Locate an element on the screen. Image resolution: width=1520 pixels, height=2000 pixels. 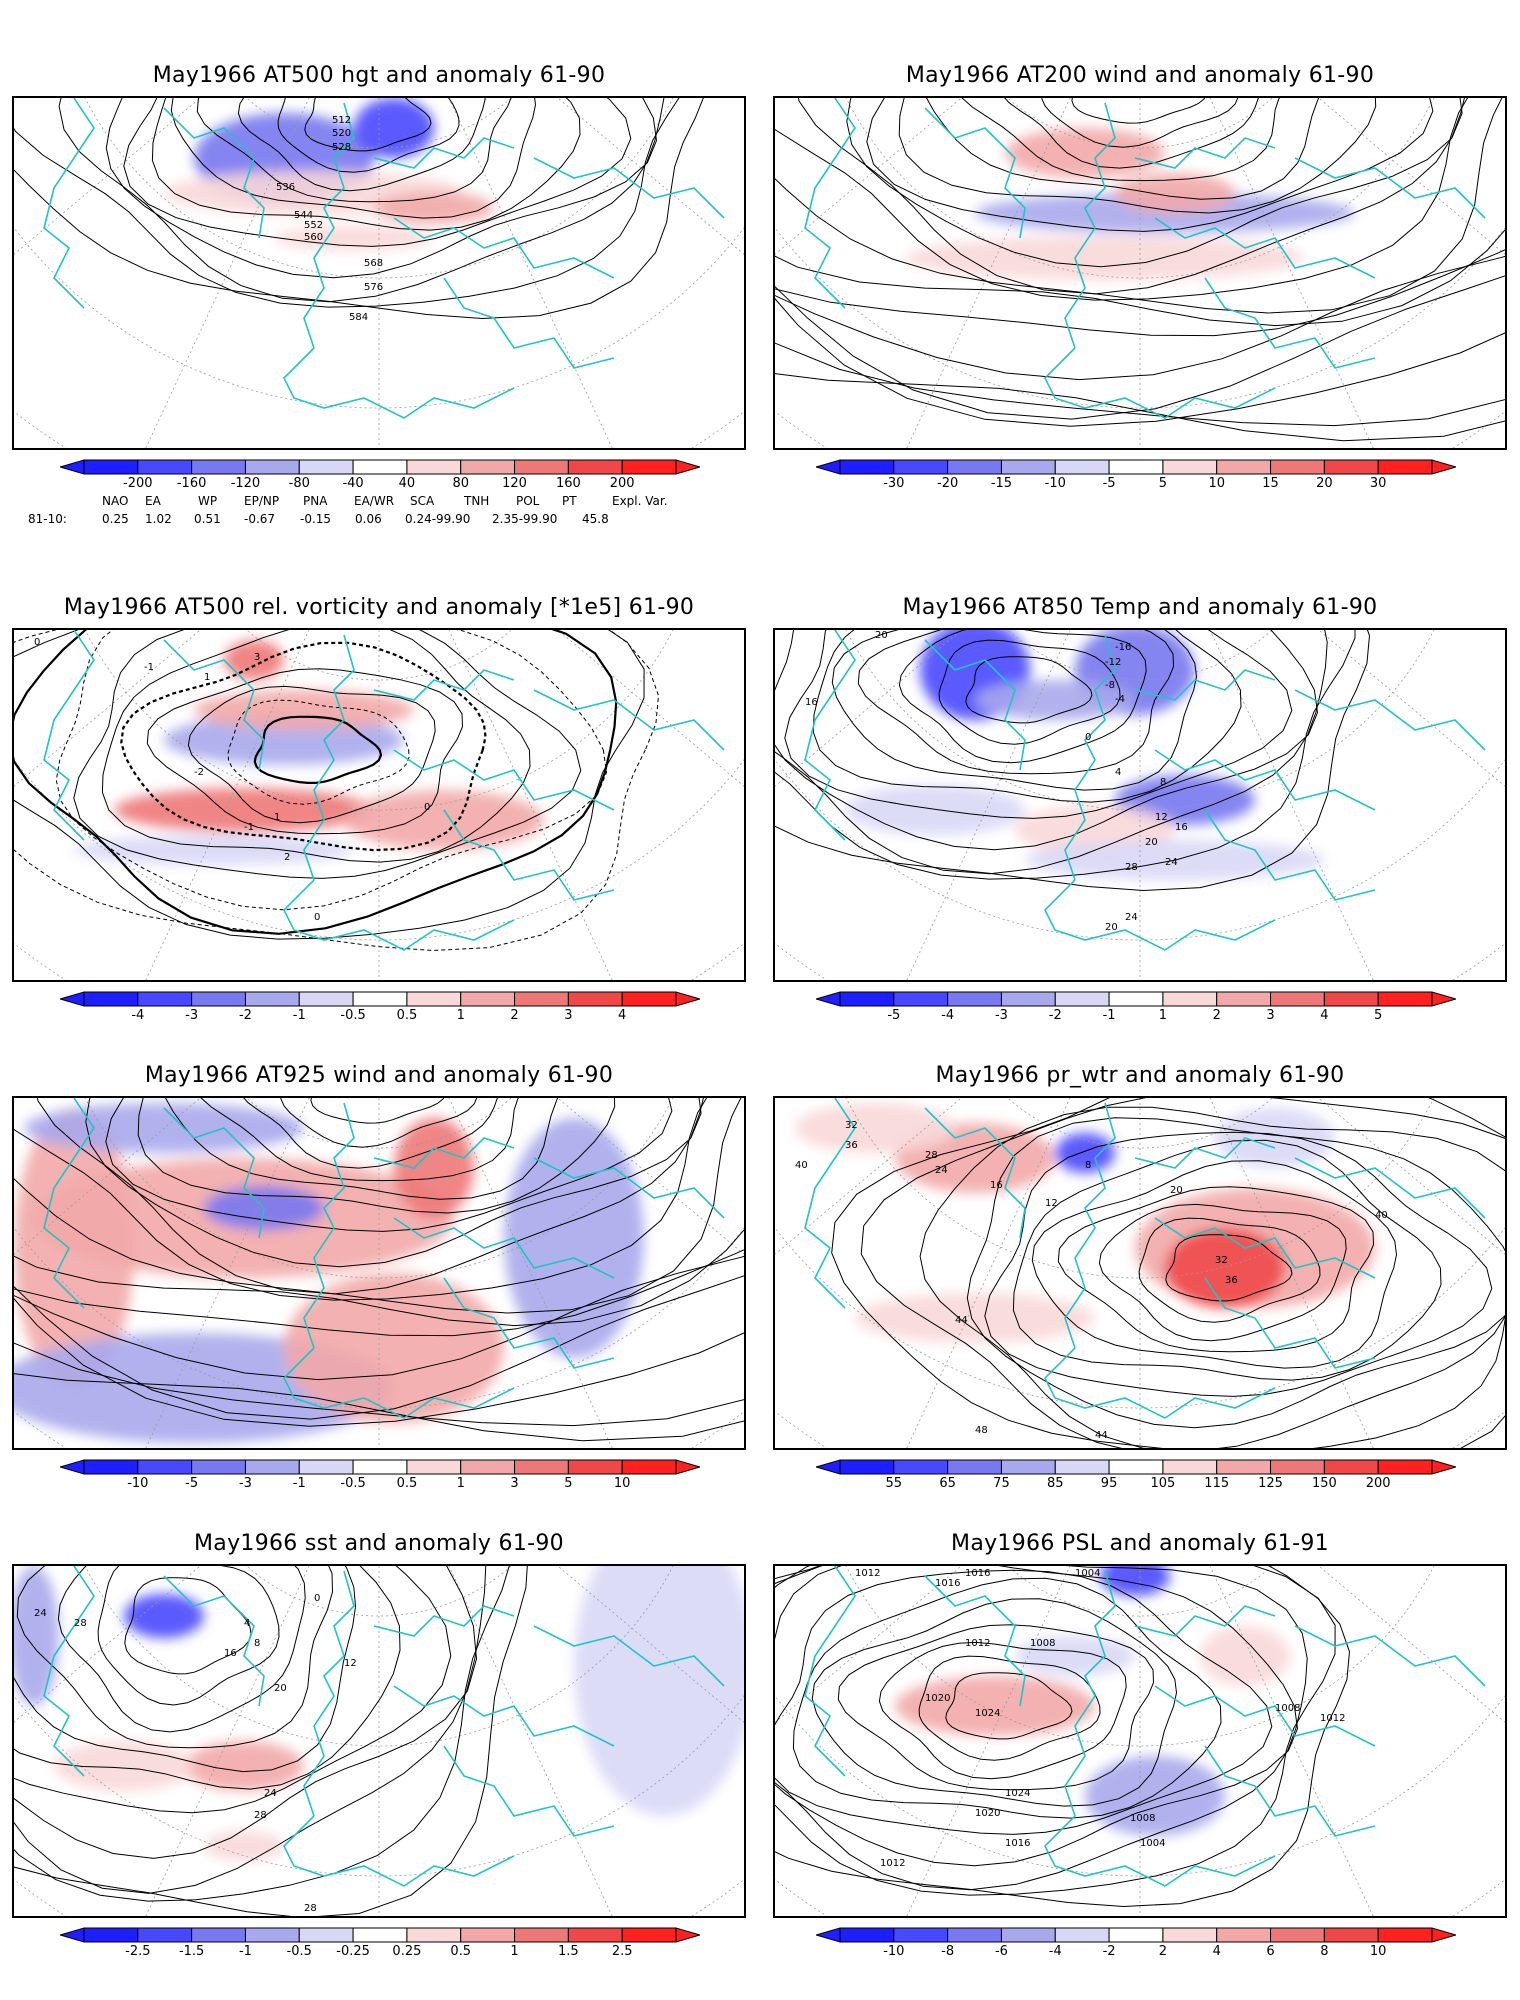
colorbar-tick-label: 120 is located at coordinates (514, 483).